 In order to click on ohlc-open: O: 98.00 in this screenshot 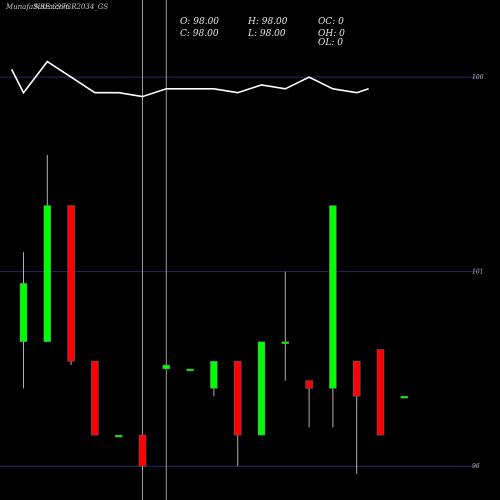, I will do `click(199, 22)`.